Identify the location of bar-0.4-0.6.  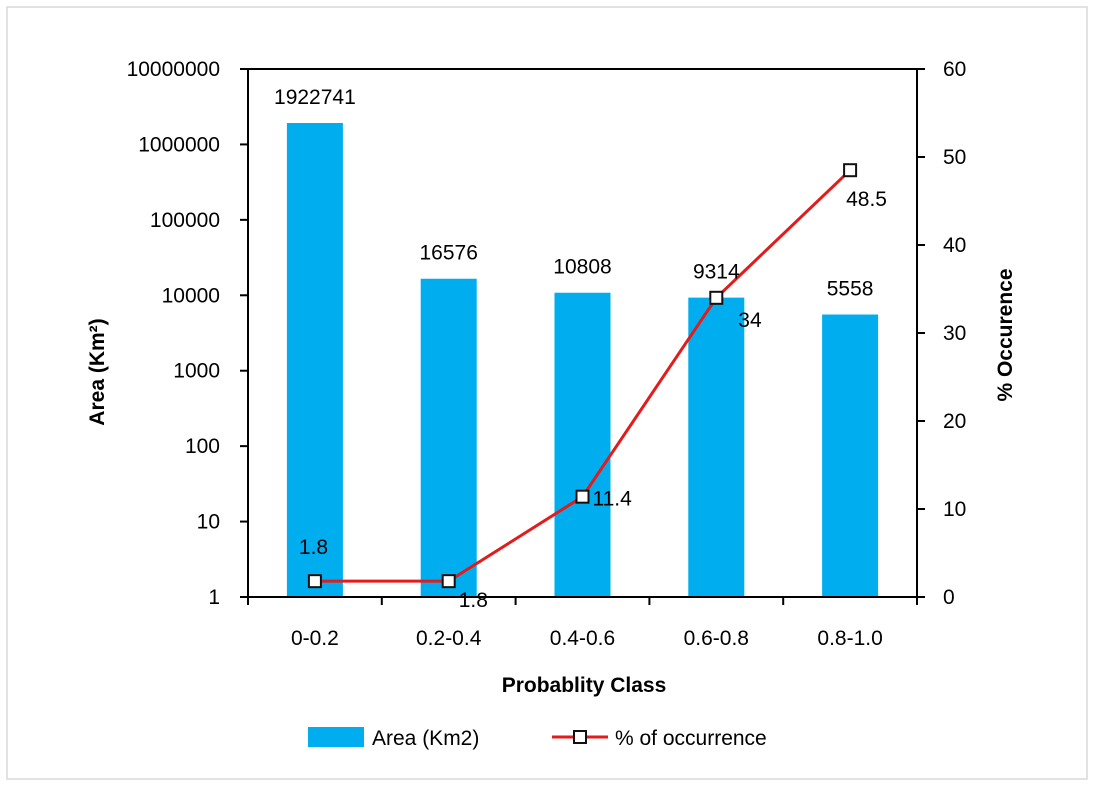
(582, 444).